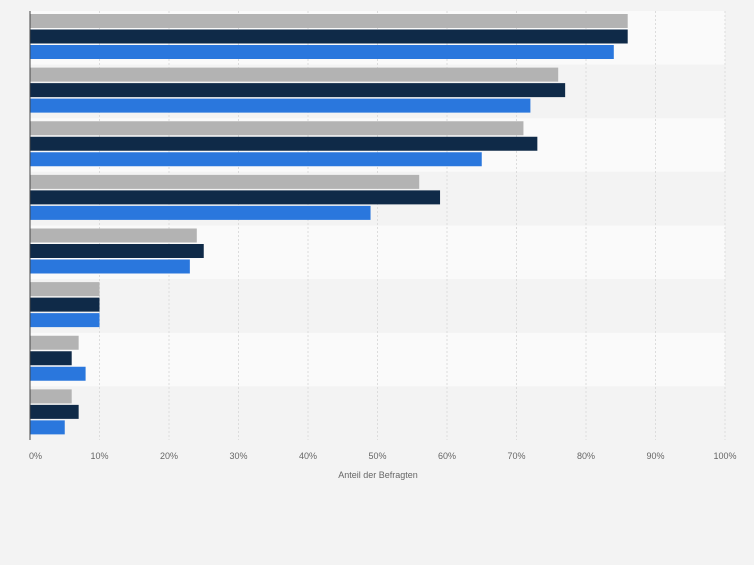  What do you see at coordinates (724, 456) in the screenshot?
I see `x-tick-label: 100%` at bounding box center [724, 456].